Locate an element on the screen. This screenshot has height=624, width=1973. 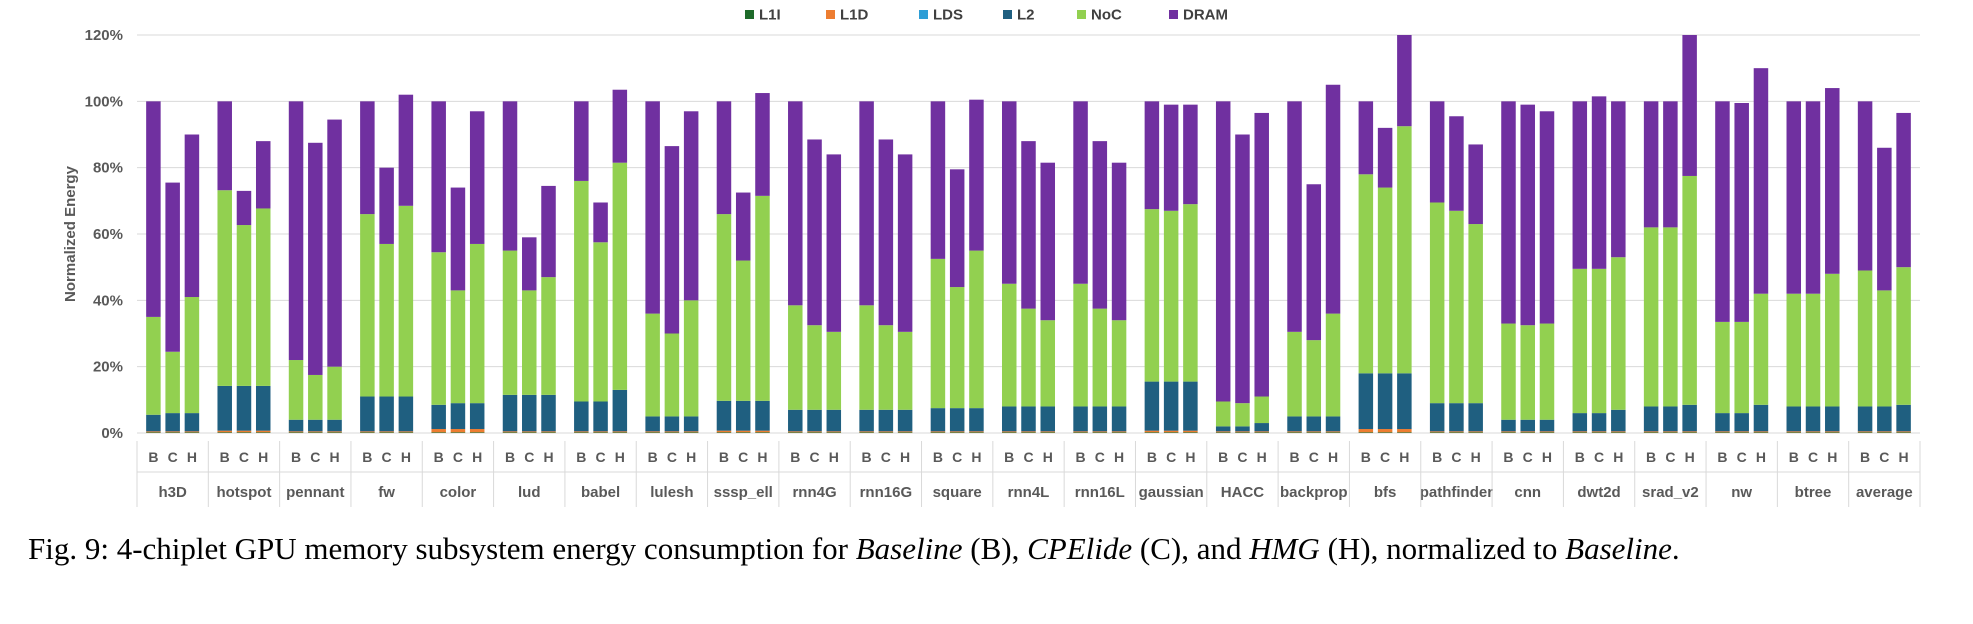
benchmark-label: rnn4L is located at coordinates (1029, 492).